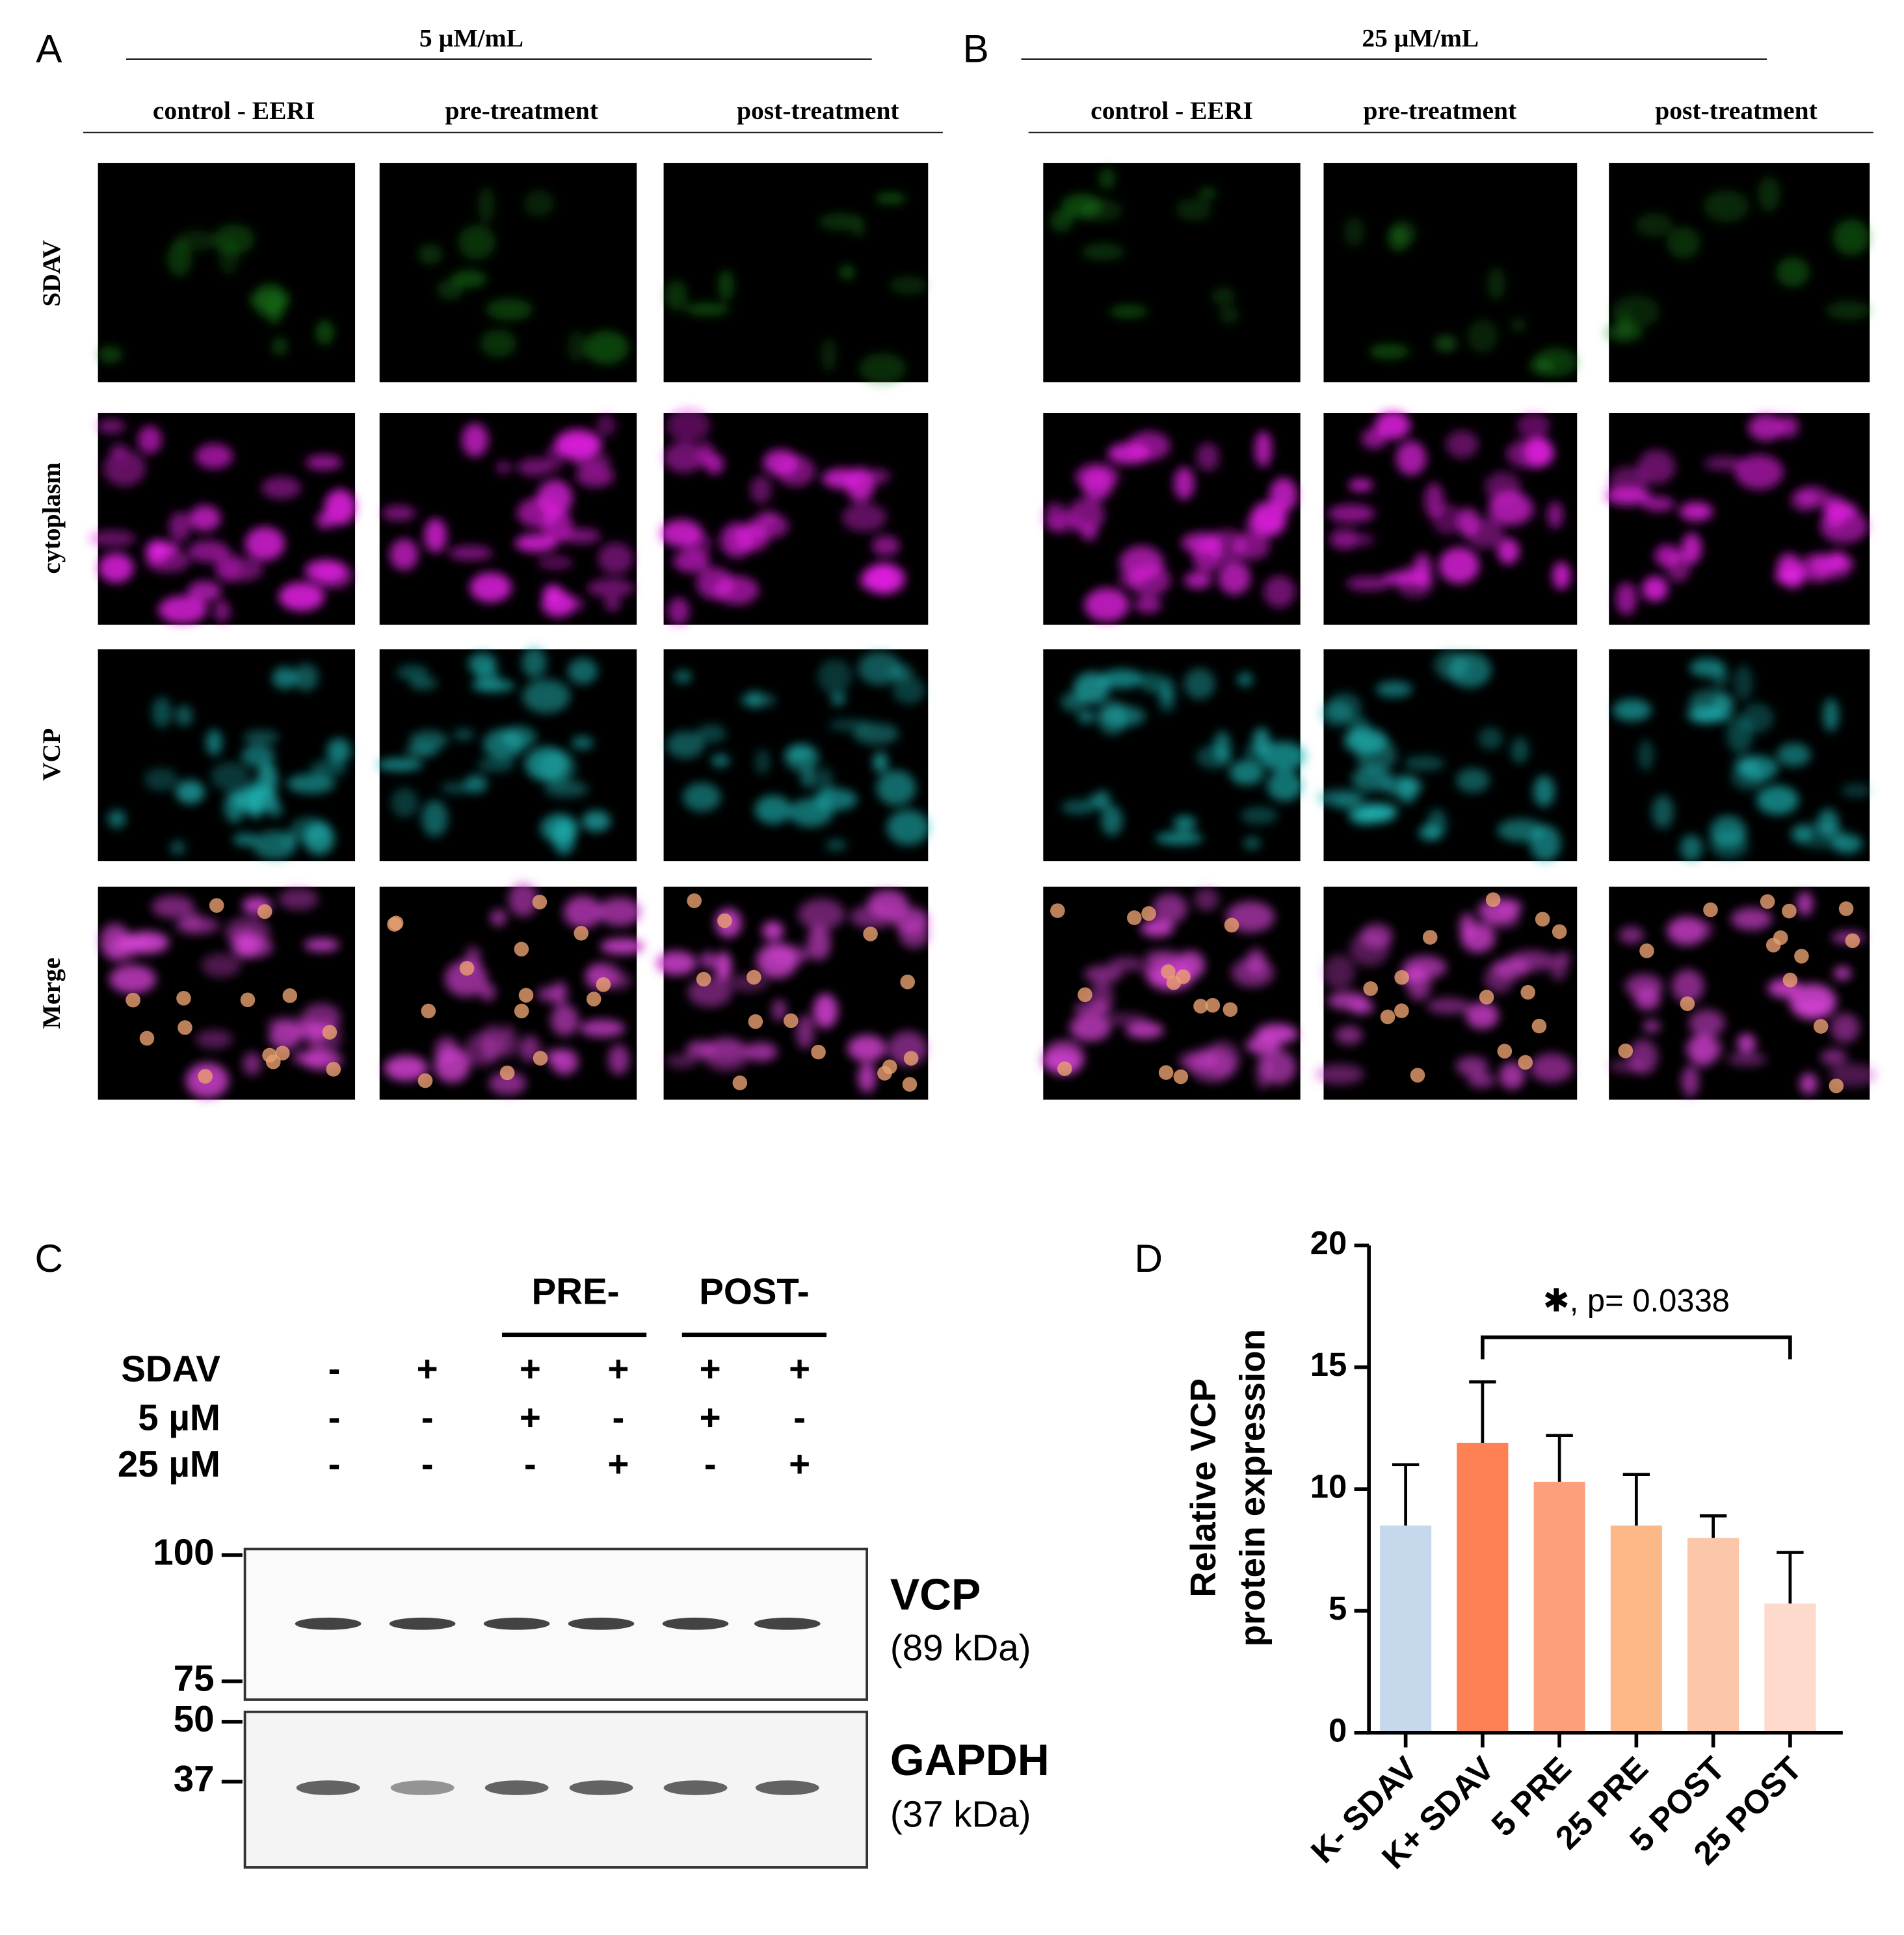  Describe the element at coordinates (334, 1368) in the screenshot. I see `condition-sign: -` at that location.